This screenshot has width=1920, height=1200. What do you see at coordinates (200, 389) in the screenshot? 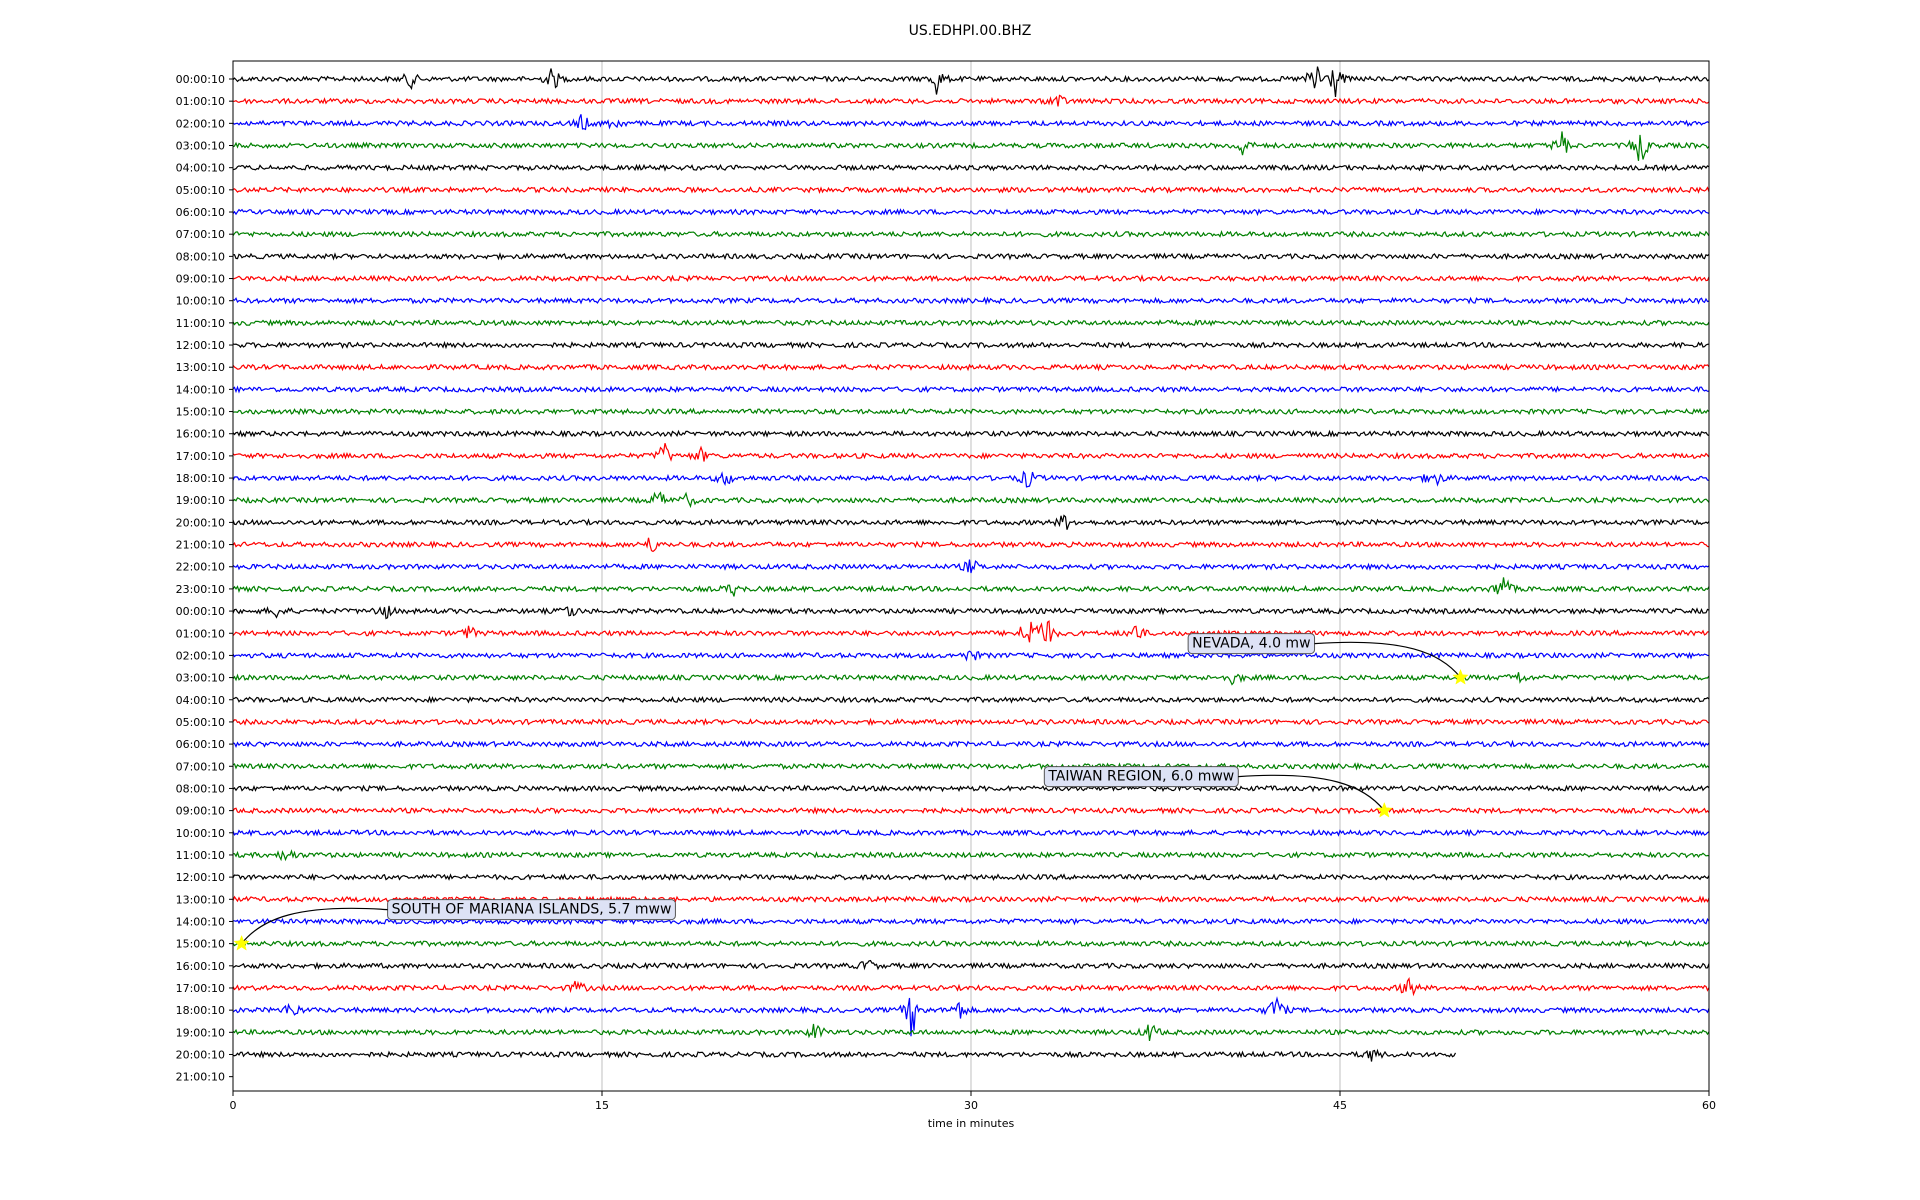
I see `row-time-label: 14:00:10` at bounding box center [200, 389].